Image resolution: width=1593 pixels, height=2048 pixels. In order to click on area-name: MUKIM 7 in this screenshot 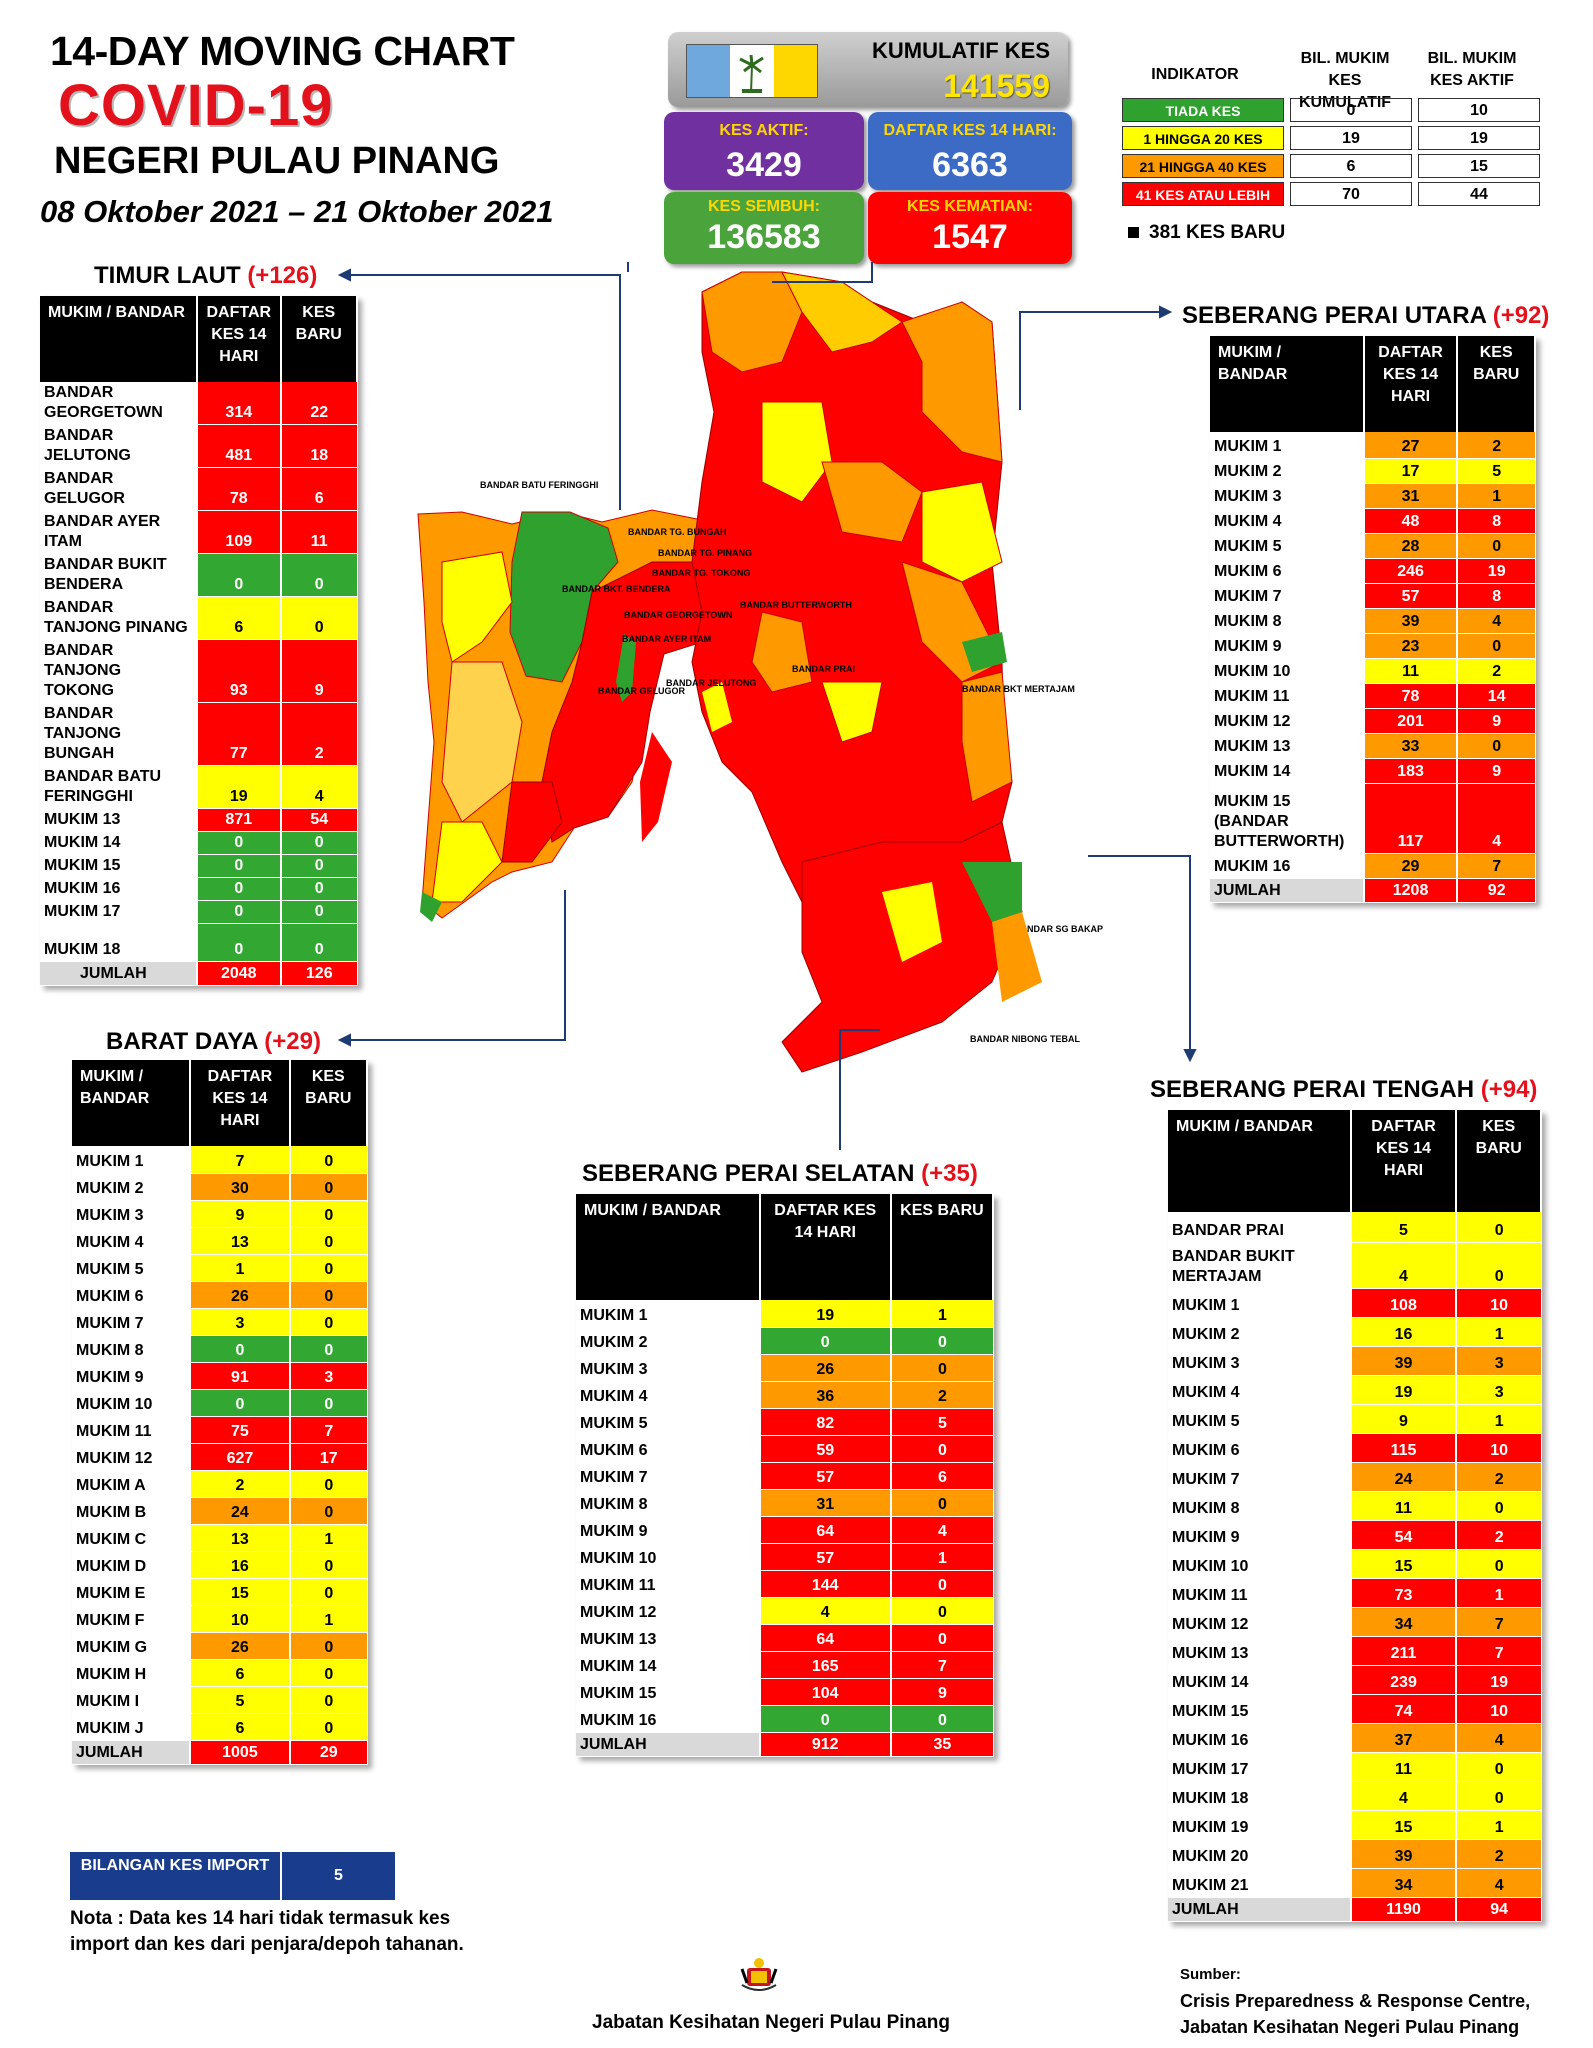, I will do `click(1259, 1477)`.